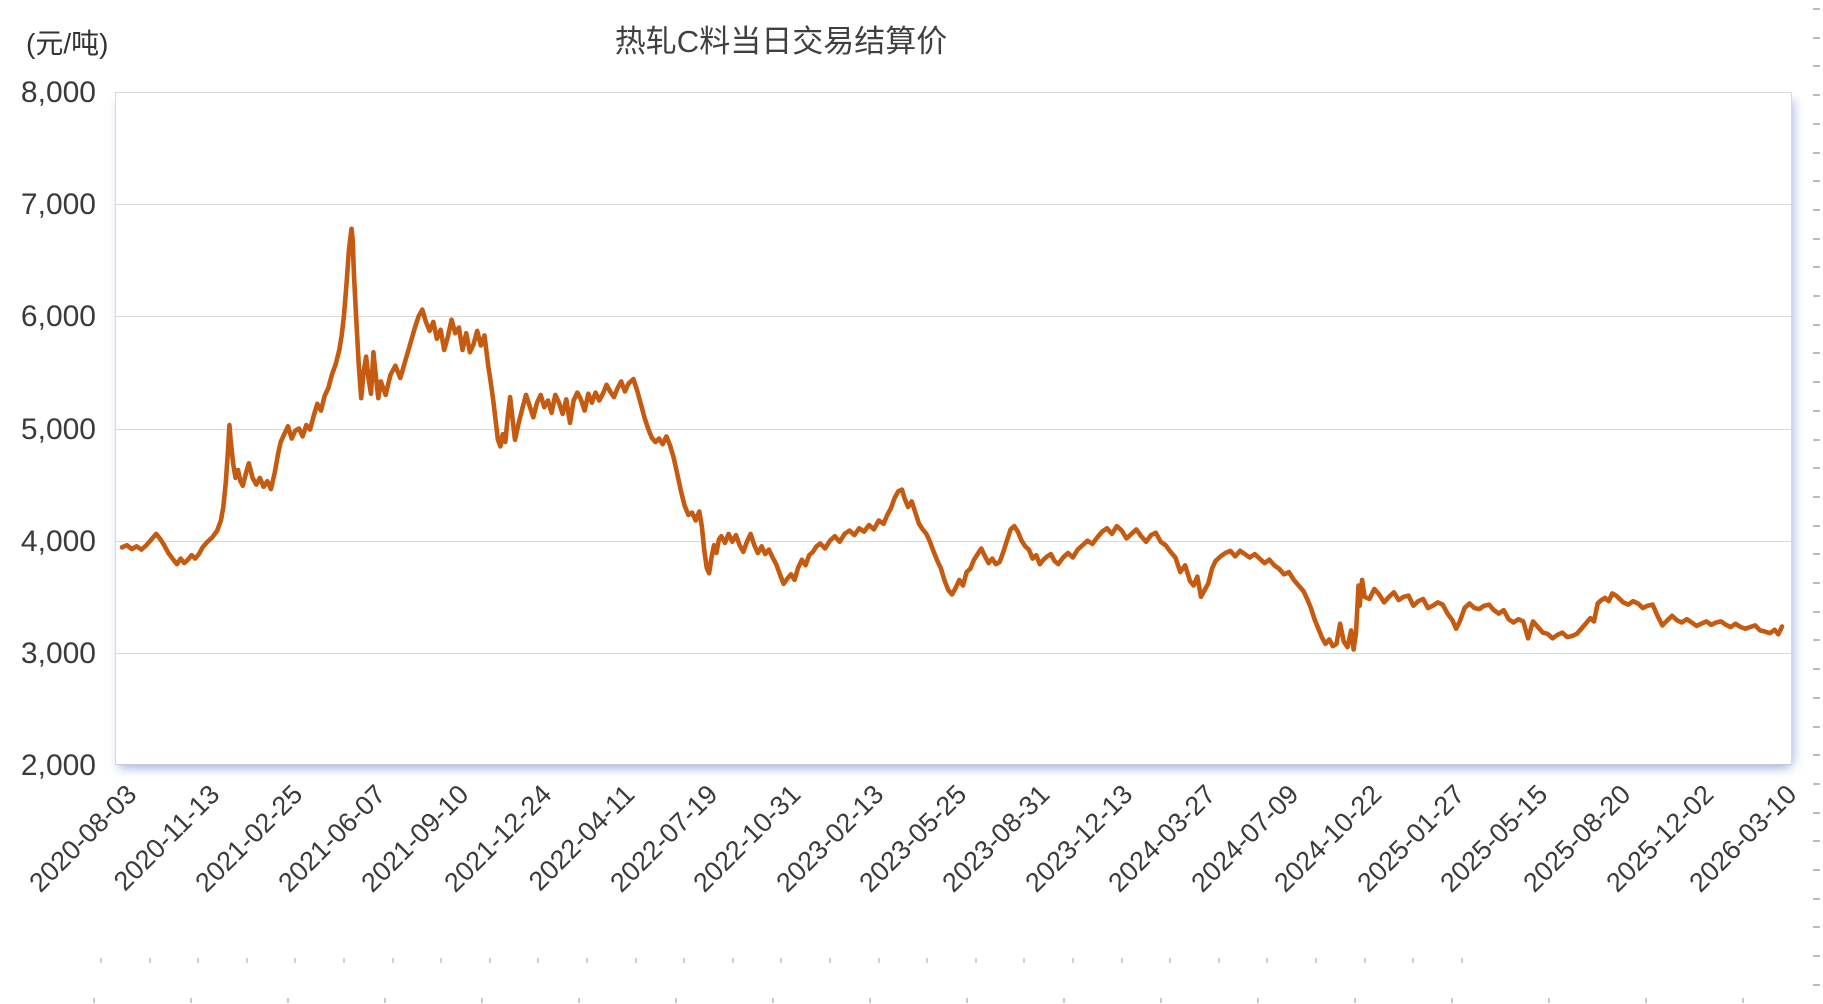 The height and width of the screenshot is (1004, 1823). What do you see at coordinates (58, 429) in the screenshot?
I see `y-tick-label-5000: 5,000` at bounding box center [58, 429].